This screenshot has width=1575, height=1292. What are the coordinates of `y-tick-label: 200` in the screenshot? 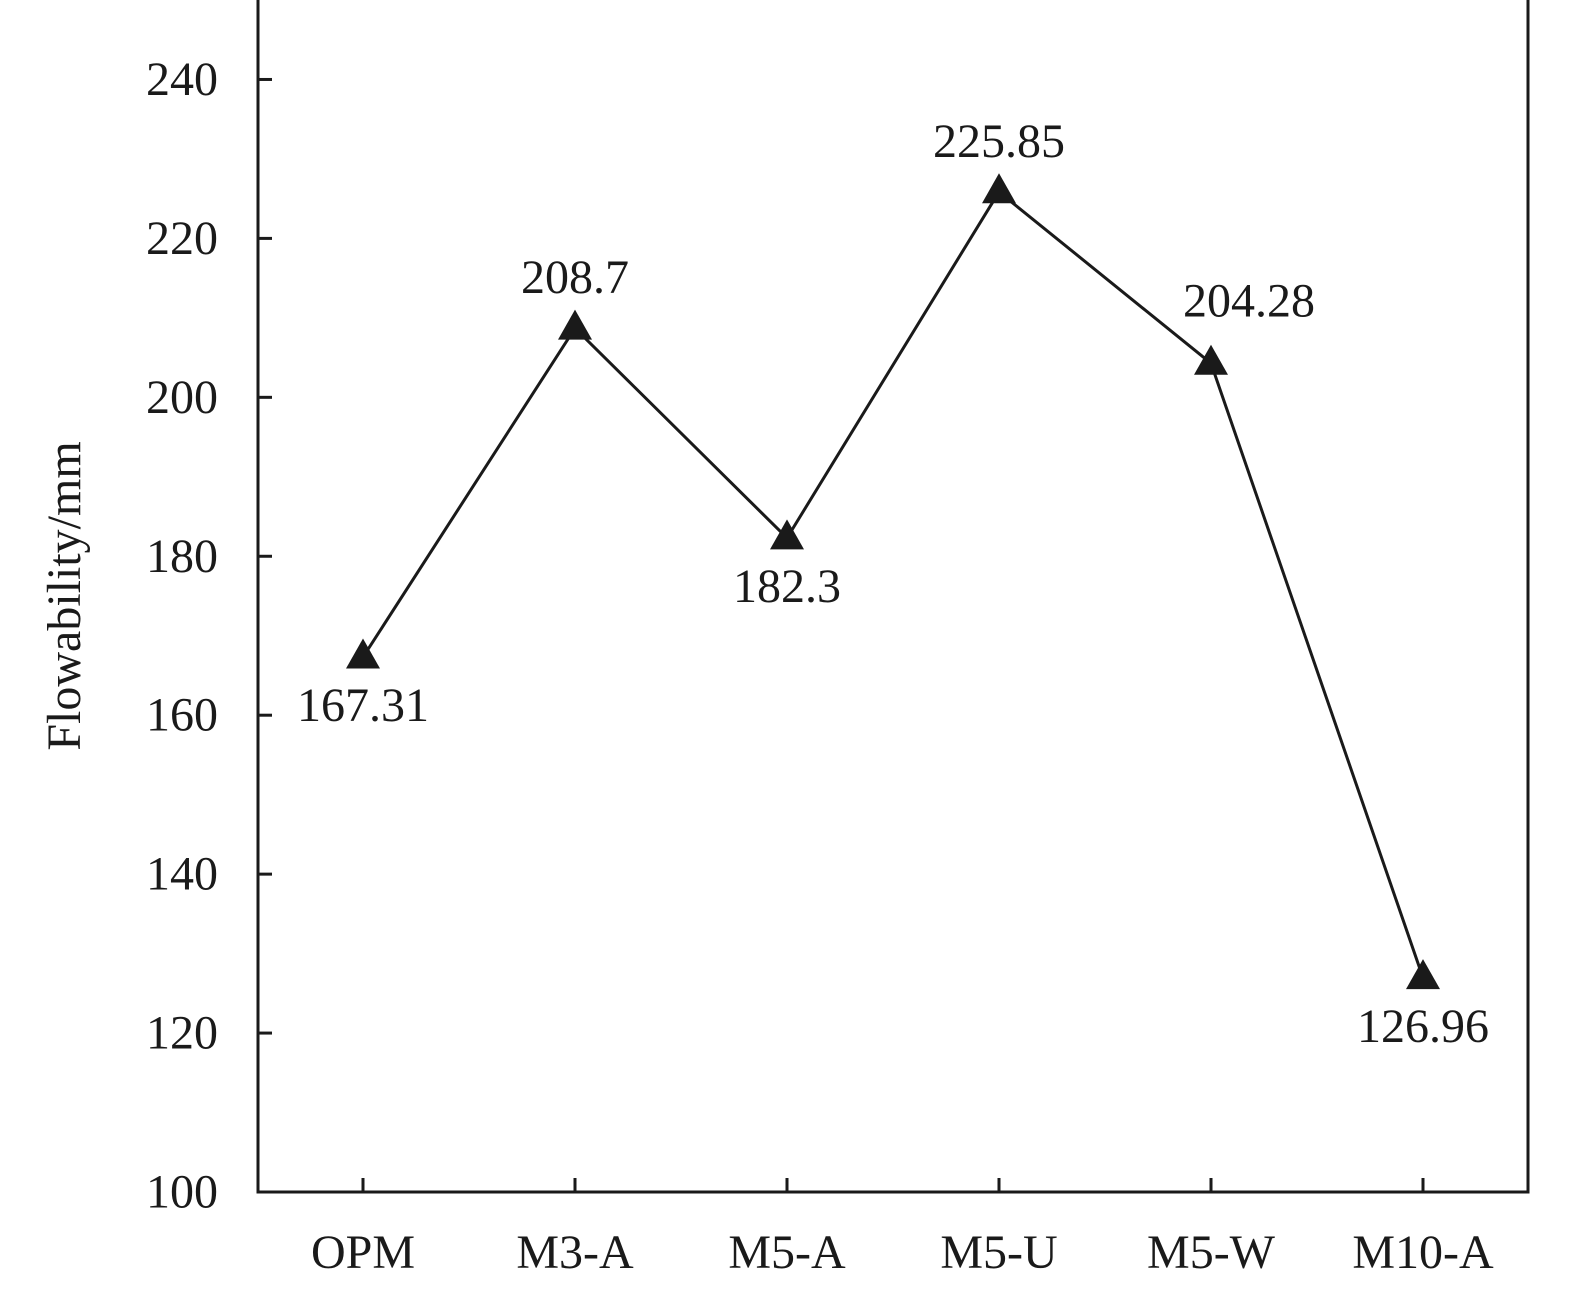 It's located at (182, 397).